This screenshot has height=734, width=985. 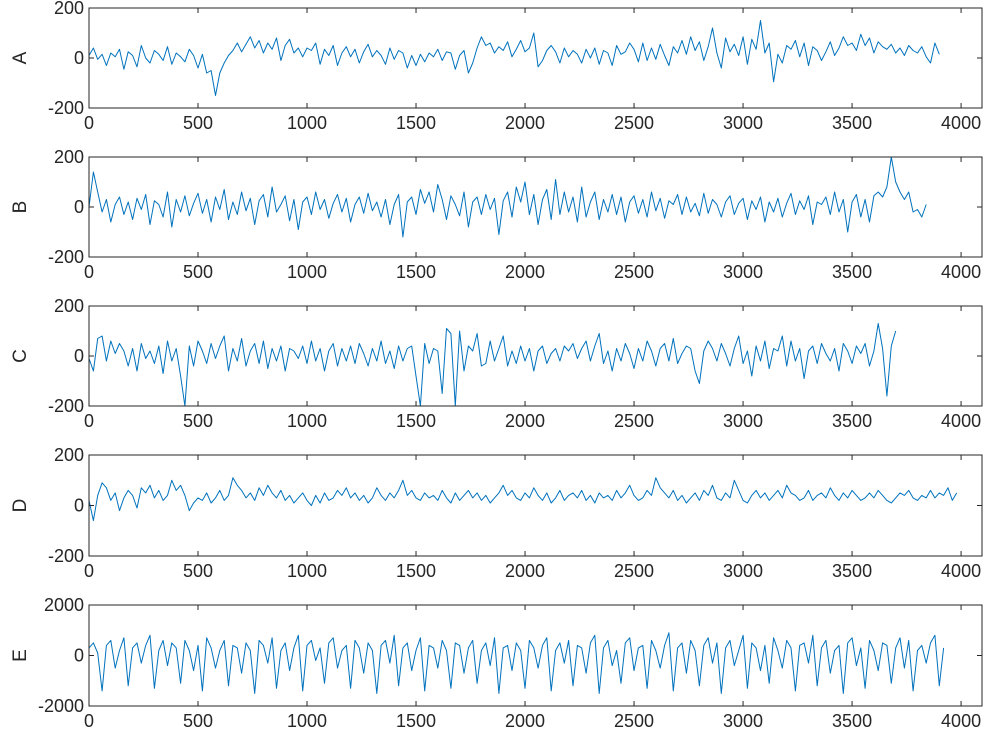 What do you see at coordinates (492, 365) in the screenshot?
I see `series-line-c` at bounding box center [492, 365].